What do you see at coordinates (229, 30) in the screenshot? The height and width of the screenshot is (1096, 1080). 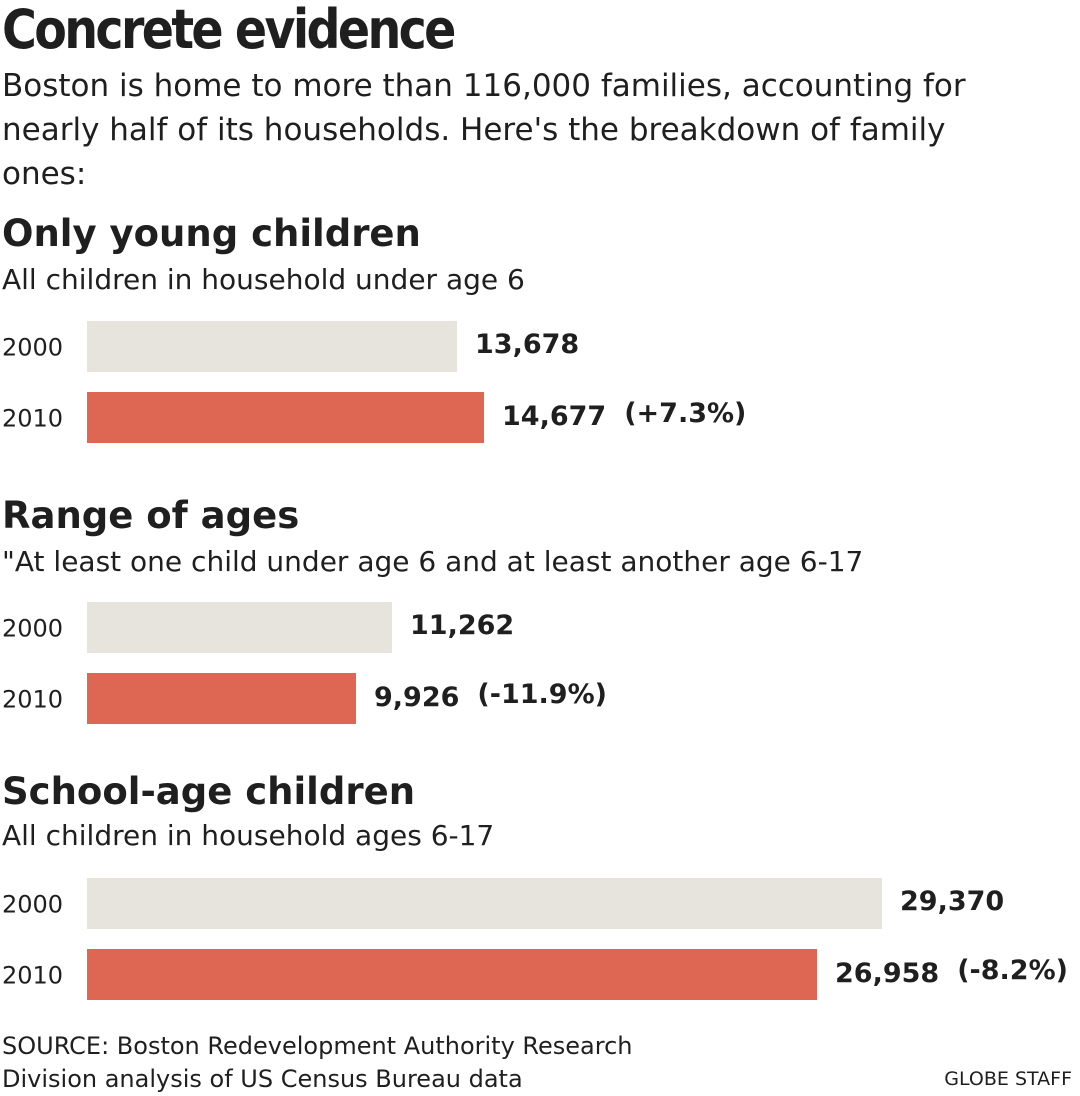 I see `chart-title: Concrete evidence` at bounding box center [229, 30].